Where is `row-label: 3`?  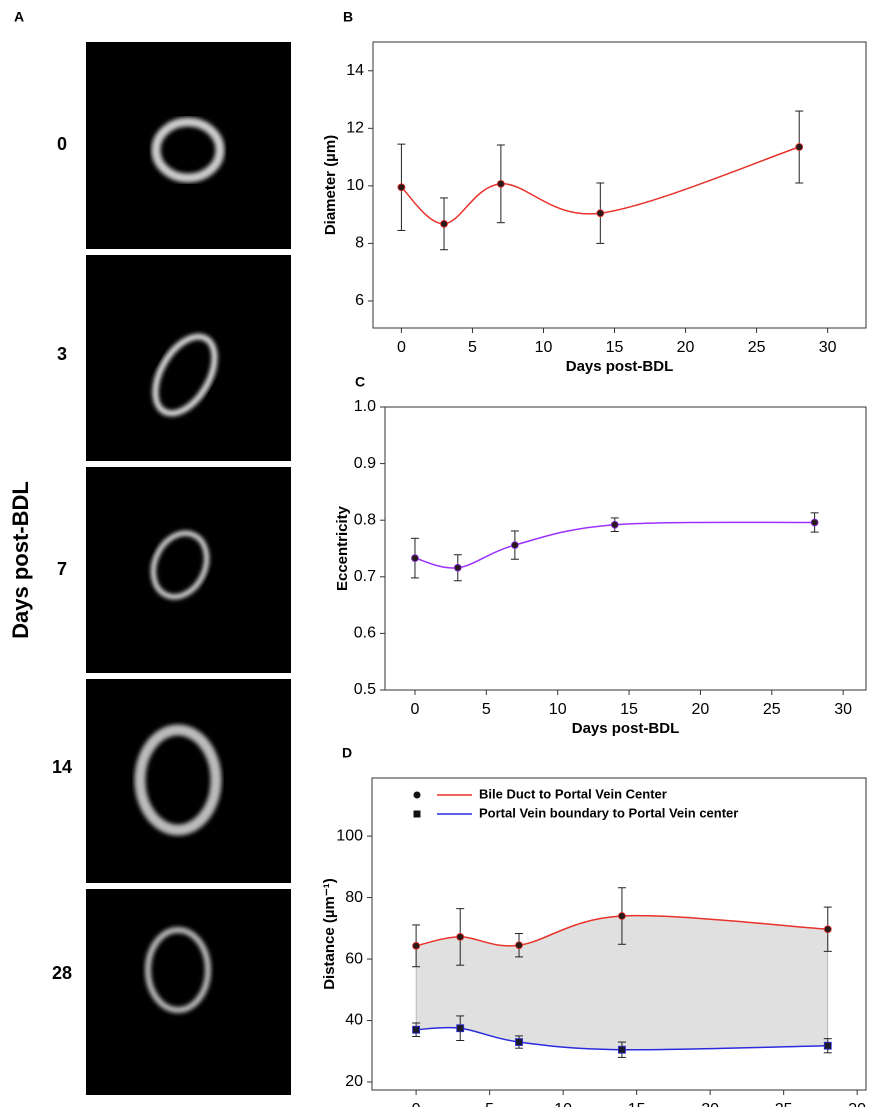 row-label: 3 is located at coordinates (62, 354).